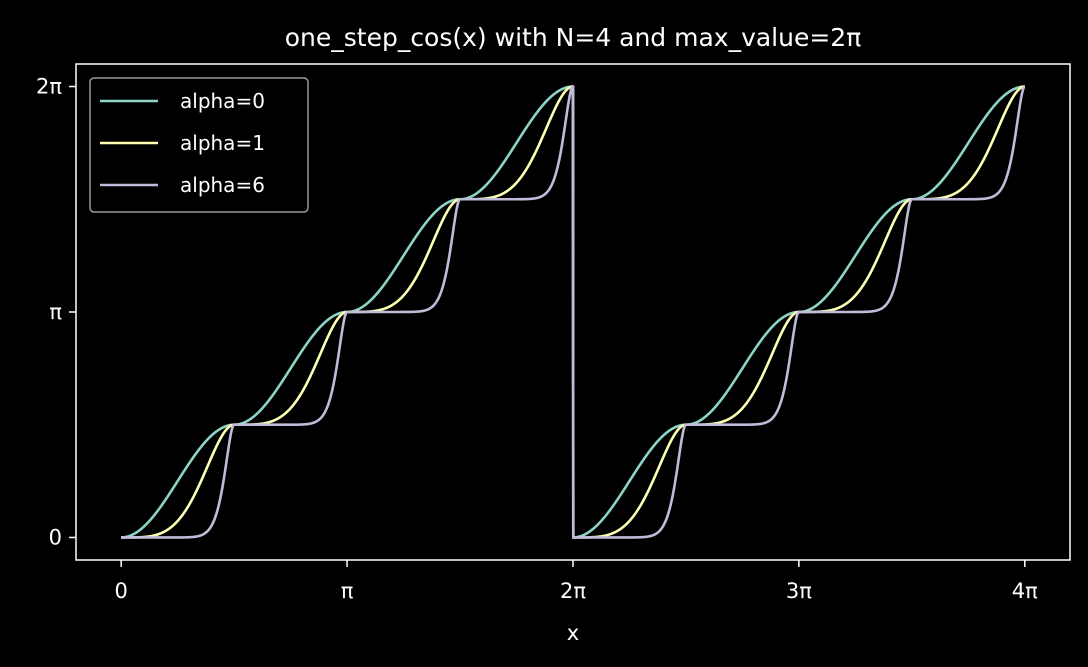  What do you see at coordinates (1025, 591) in the screenshot?
I see `x-tick-label: 4π` at bounding box center [1025, 591].